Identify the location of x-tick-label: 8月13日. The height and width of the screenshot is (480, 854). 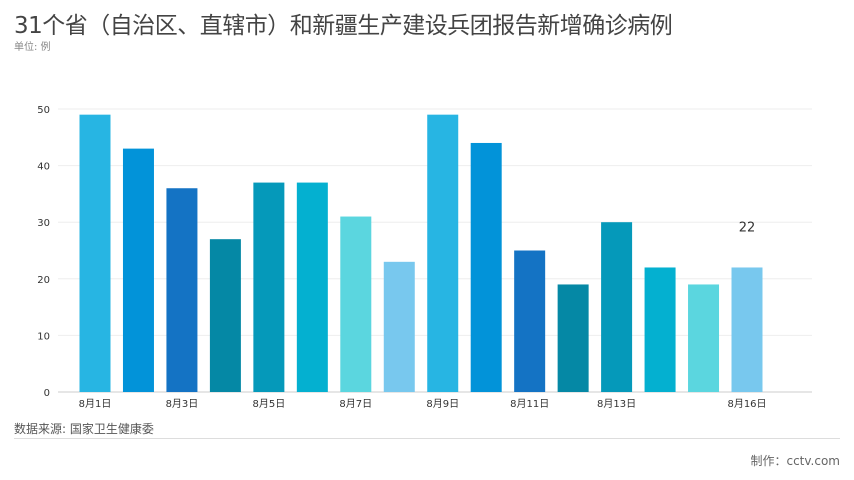
(616, 404).